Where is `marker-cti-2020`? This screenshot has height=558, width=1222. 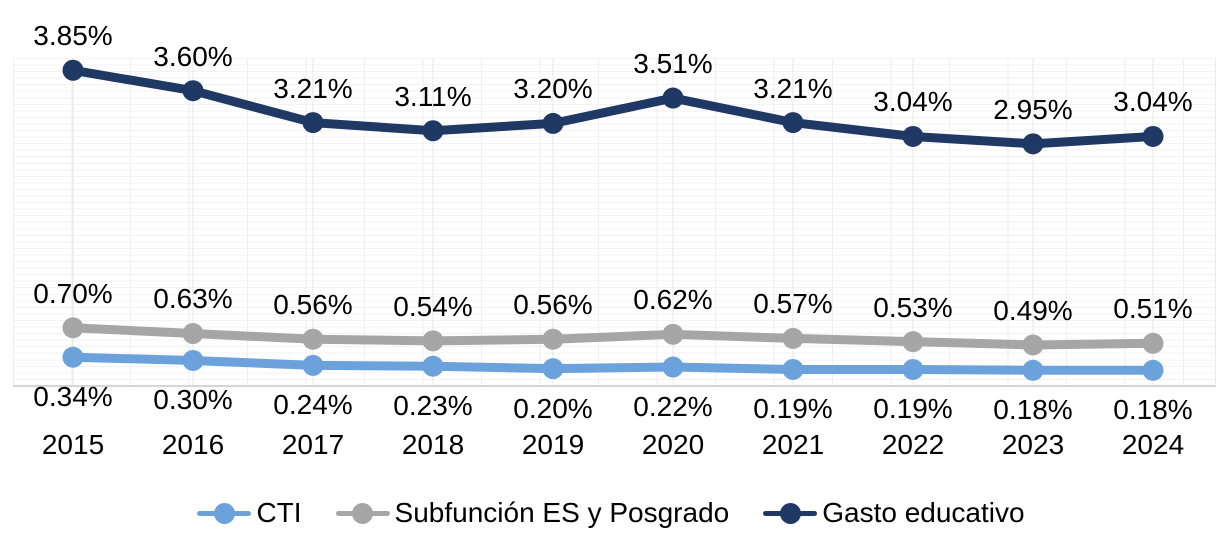 marker-cti-2020 is located at coordinates (673, 367).